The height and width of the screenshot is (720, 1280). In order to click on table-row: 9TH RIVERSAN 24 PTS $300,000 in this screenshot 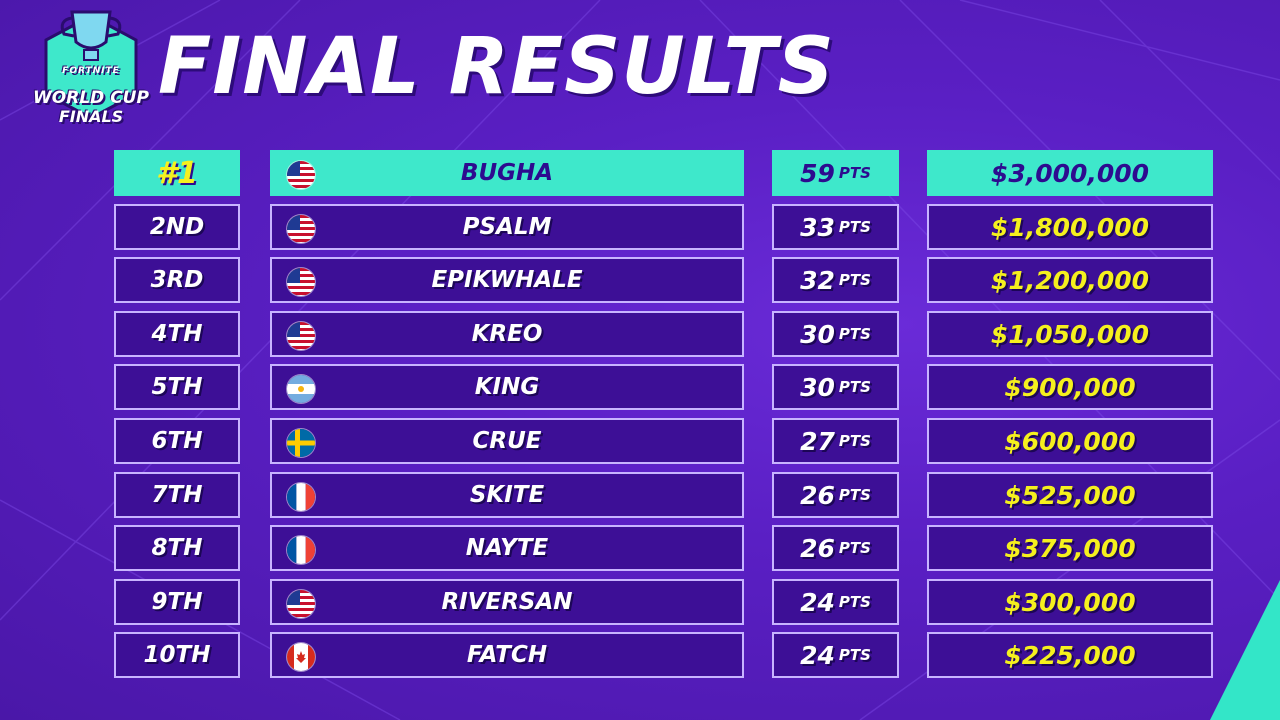, I will do `click(640, 602)`.